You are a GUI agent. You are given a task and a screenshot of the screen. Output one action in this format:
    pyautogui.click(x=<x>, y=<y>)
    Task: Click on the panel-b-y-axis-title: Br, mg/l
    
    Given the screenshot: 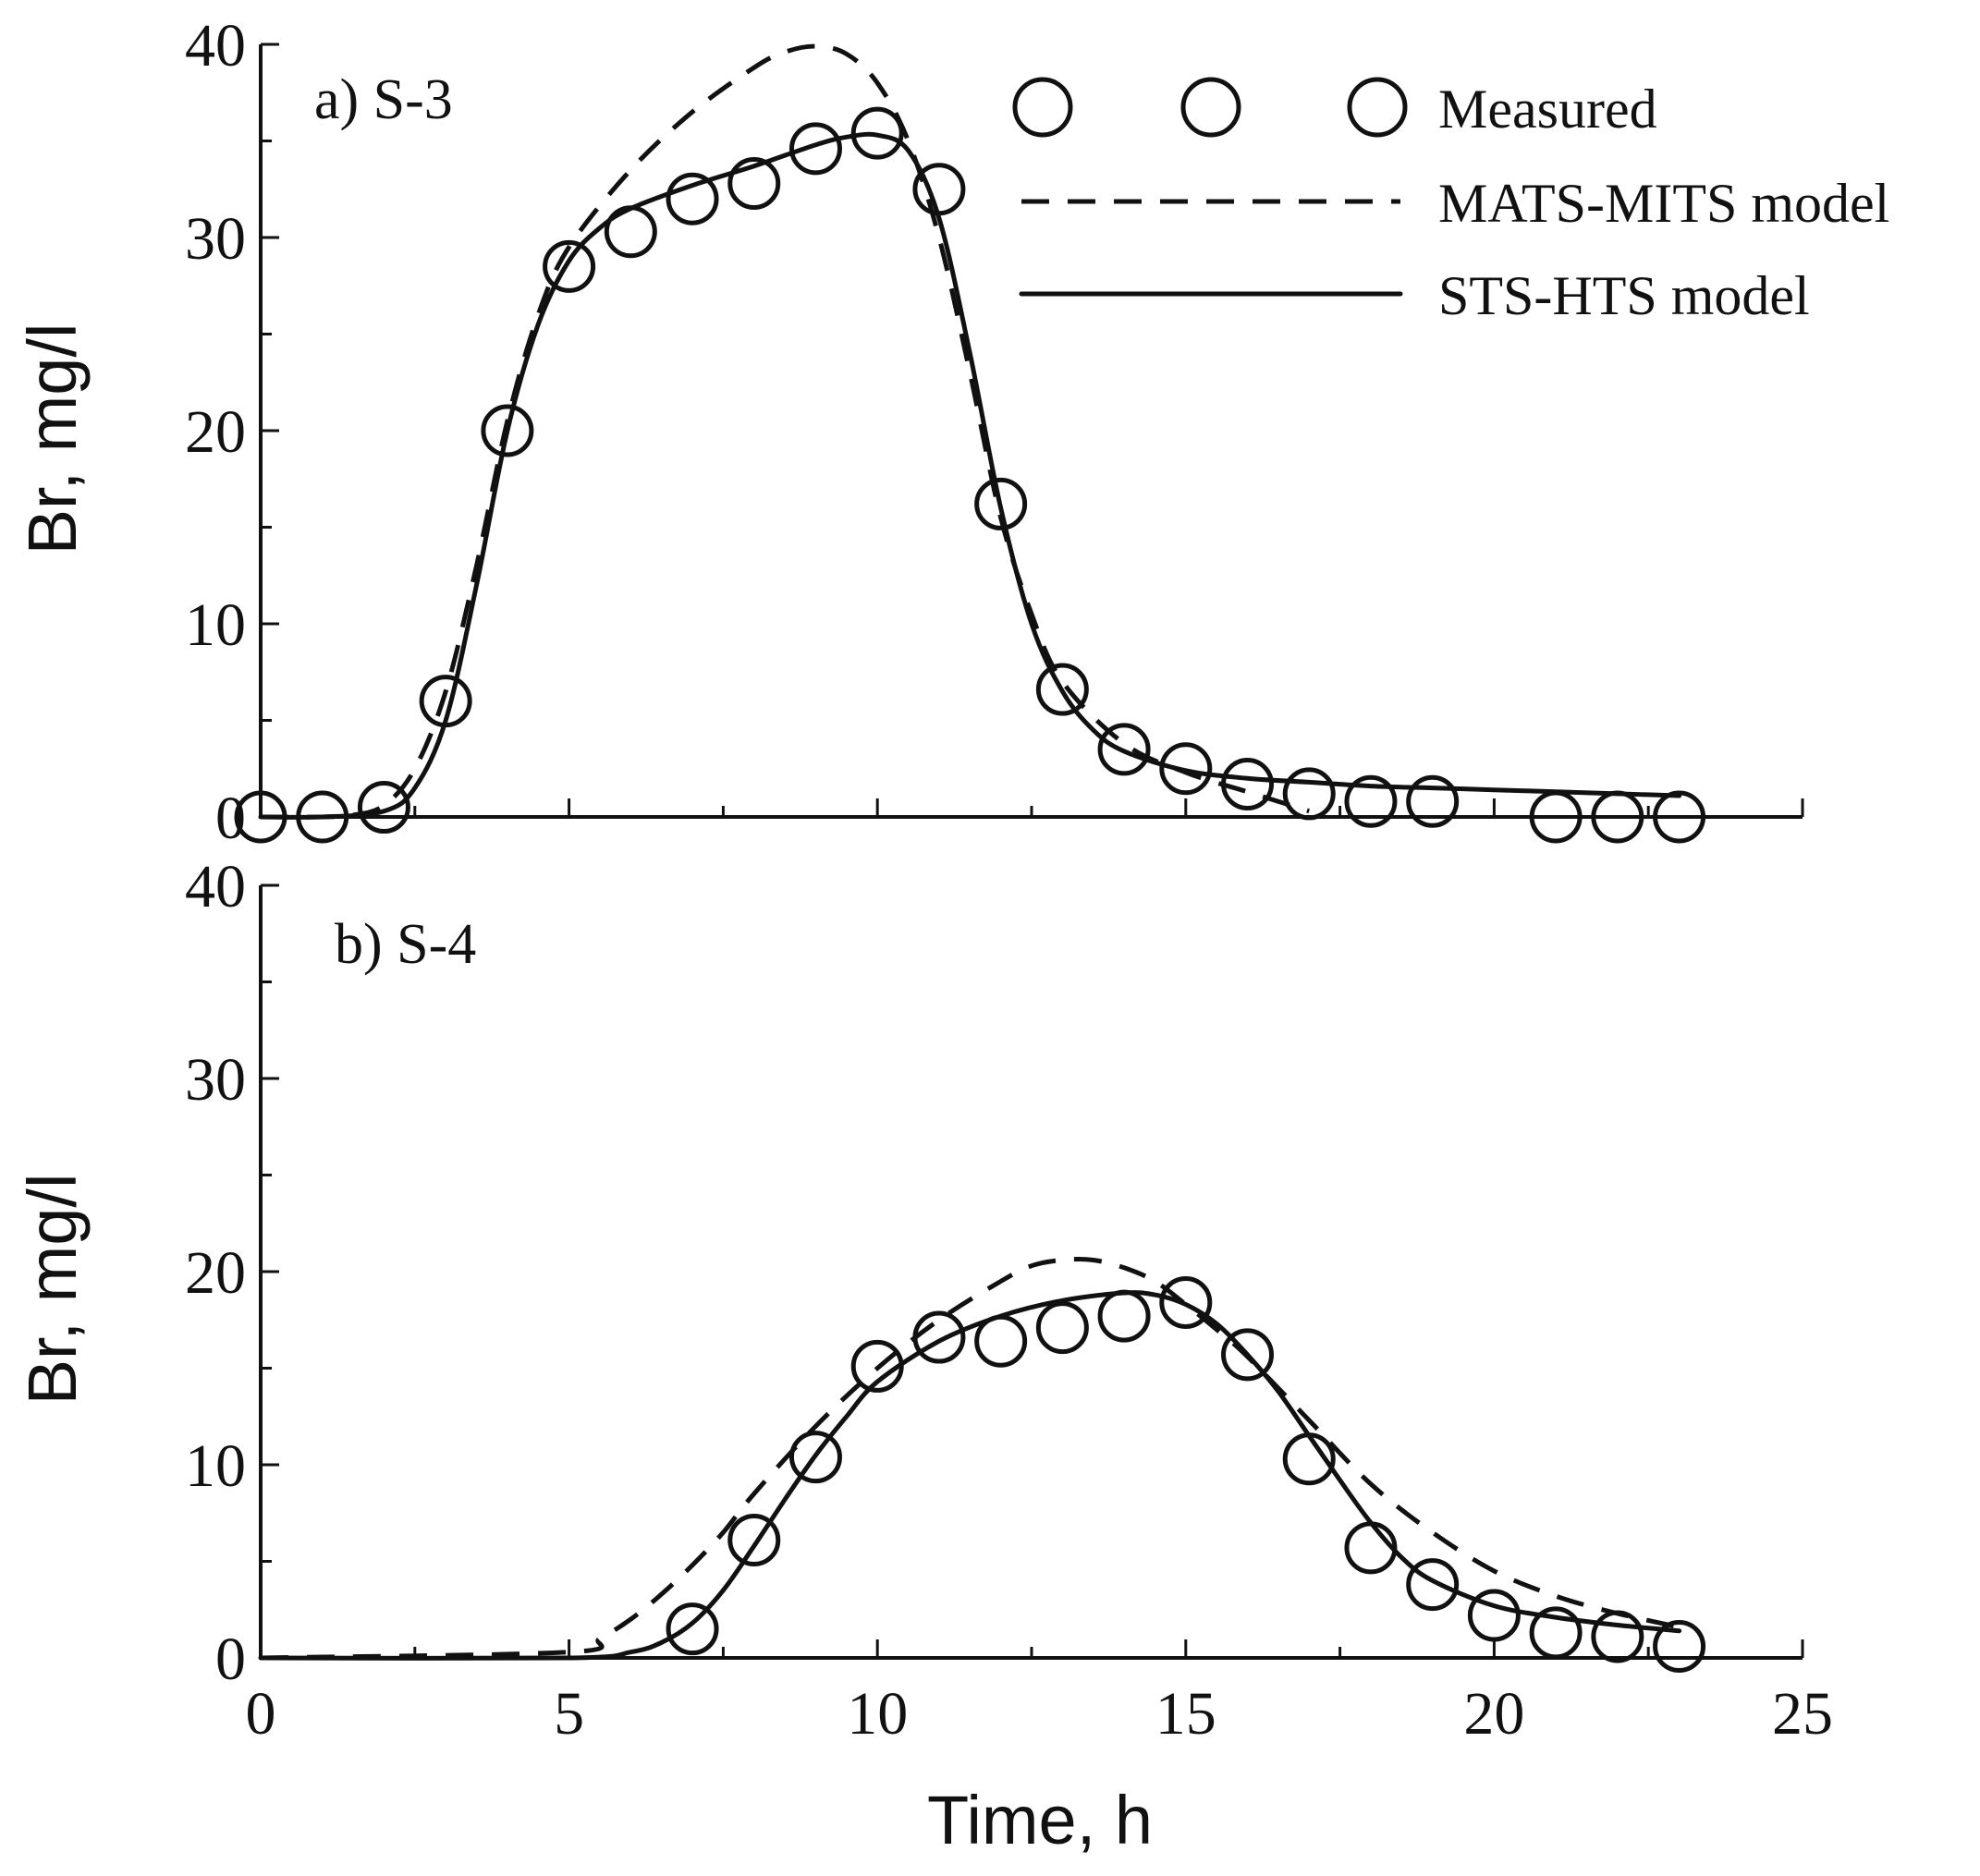 What is the action you would take?
    pyautogui.click(x=53, y=1290)
    